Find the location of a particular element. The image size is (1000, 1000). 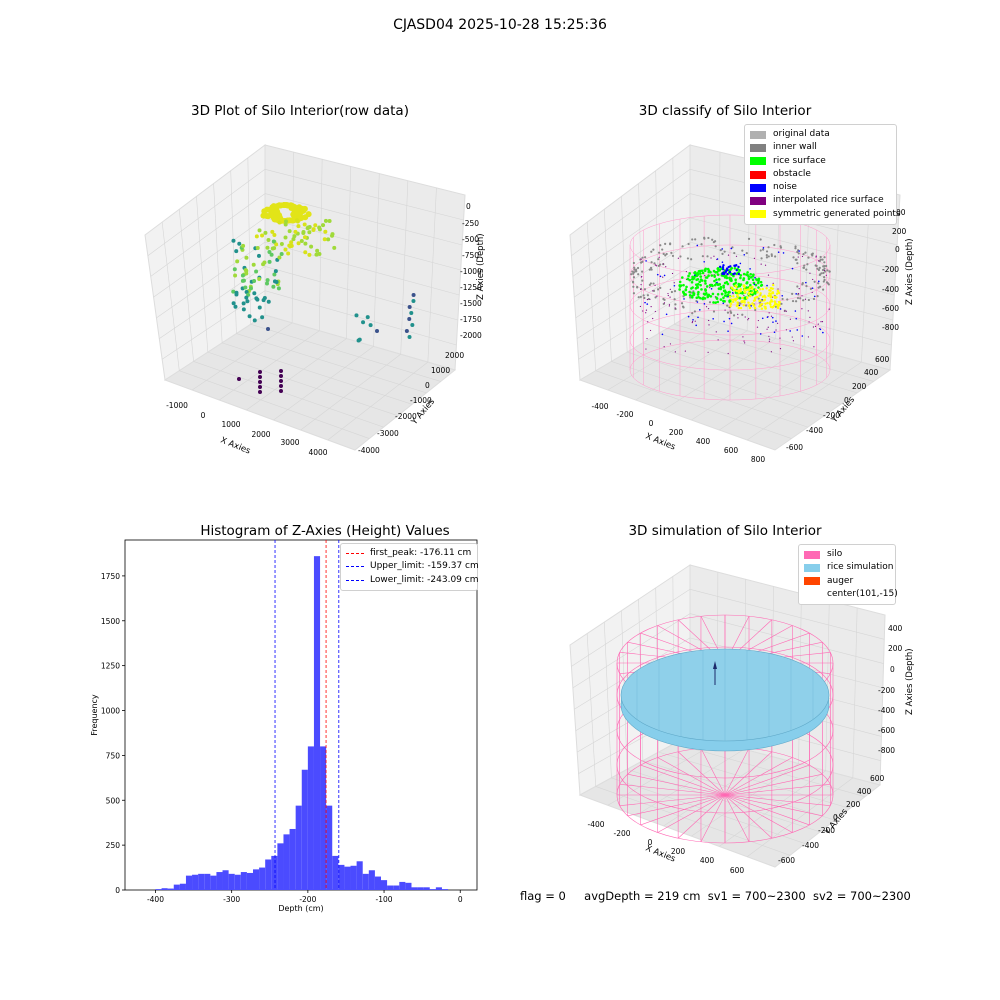

legend-item: center(101,-15) is located at coordinates (851, 594).